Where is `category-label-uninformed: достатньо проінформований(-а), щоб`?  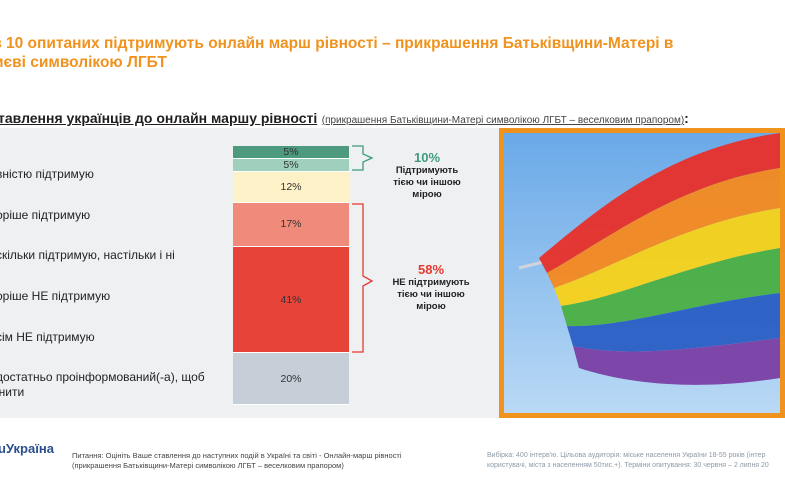
category-label-uninformed: достатньо проінформований(-а), щоб is located at coordinates (102, 377).